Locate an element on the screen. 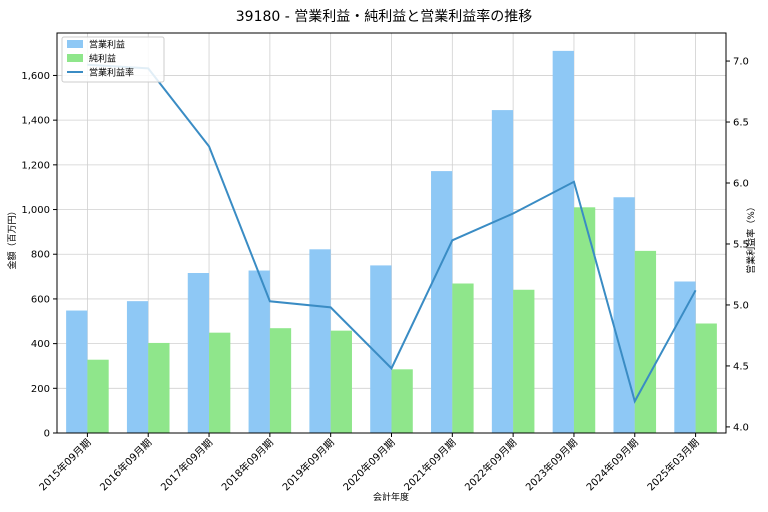  y-tick-label: 1,000 is located at coordinates (35, 210).